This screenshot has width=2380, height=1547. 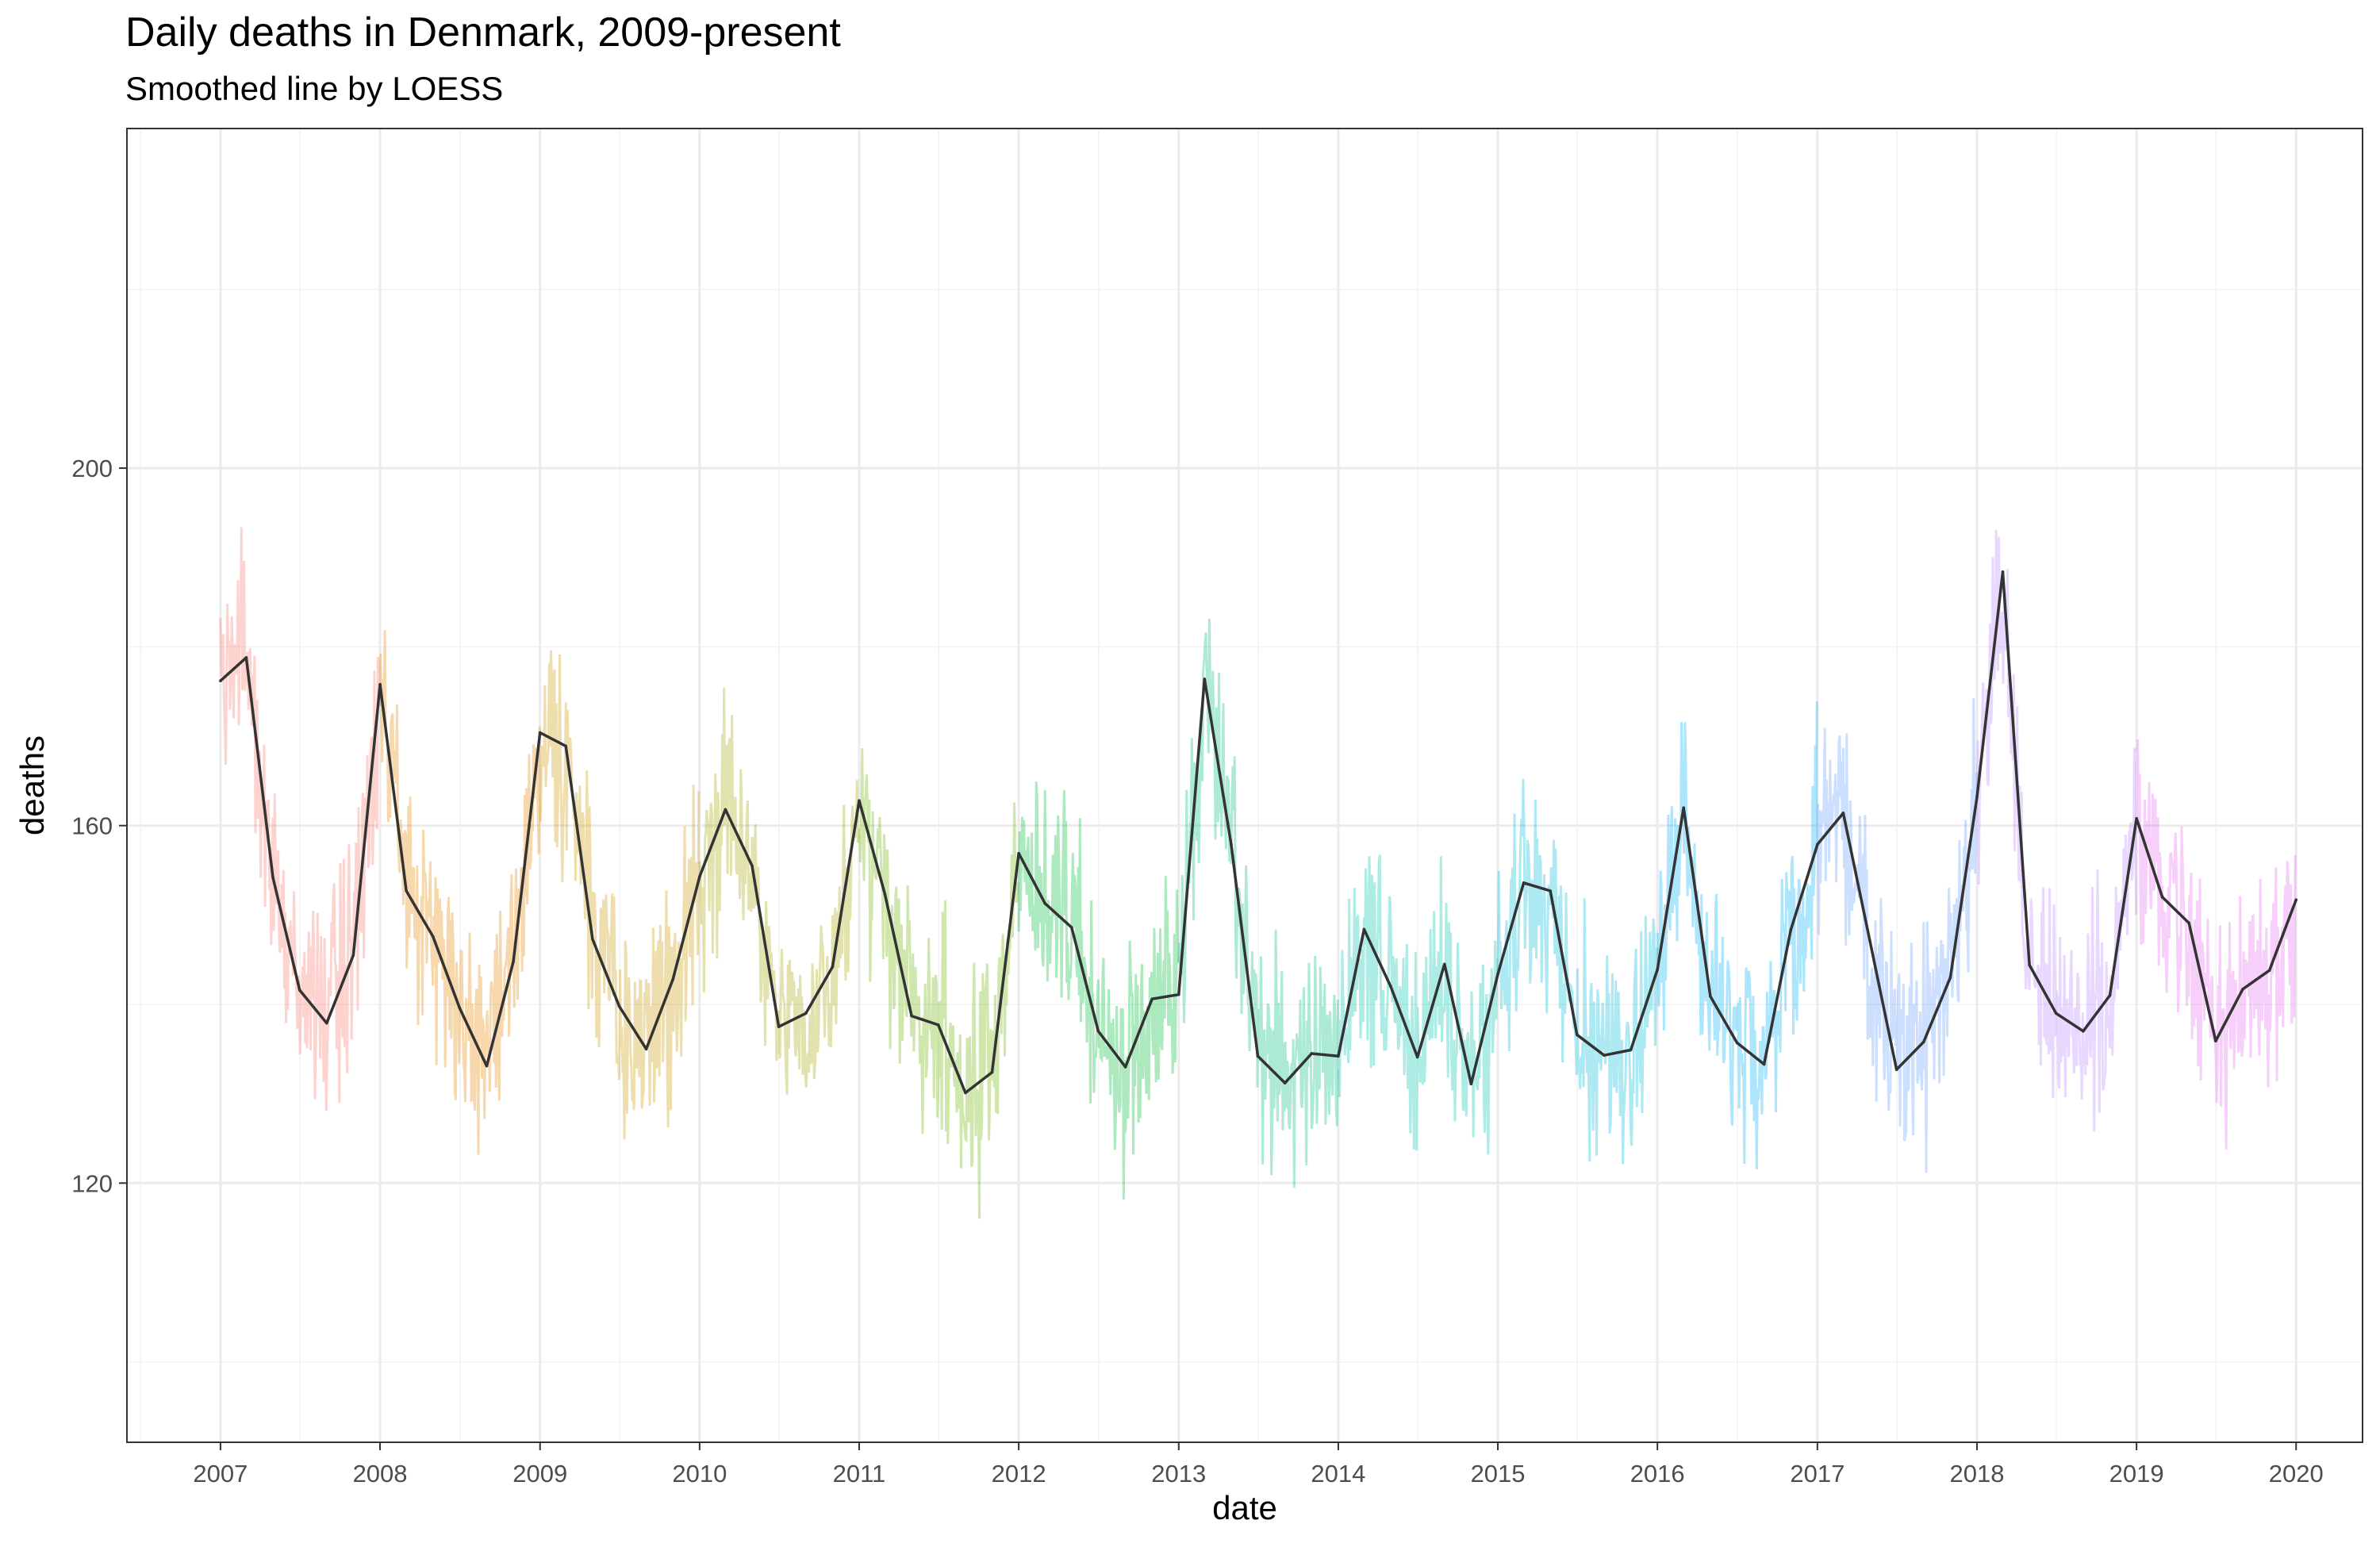 I want to click on x-axis-title: date, so click(x=1244, y=1507).